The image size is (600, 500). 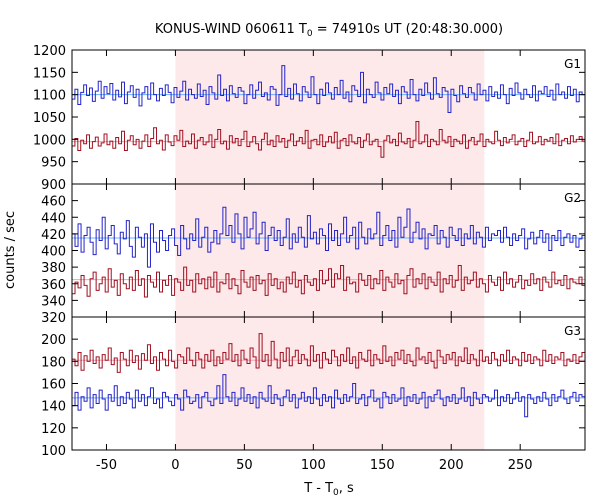 I want to click on series-g3-lower, so click(x=328, y=396).